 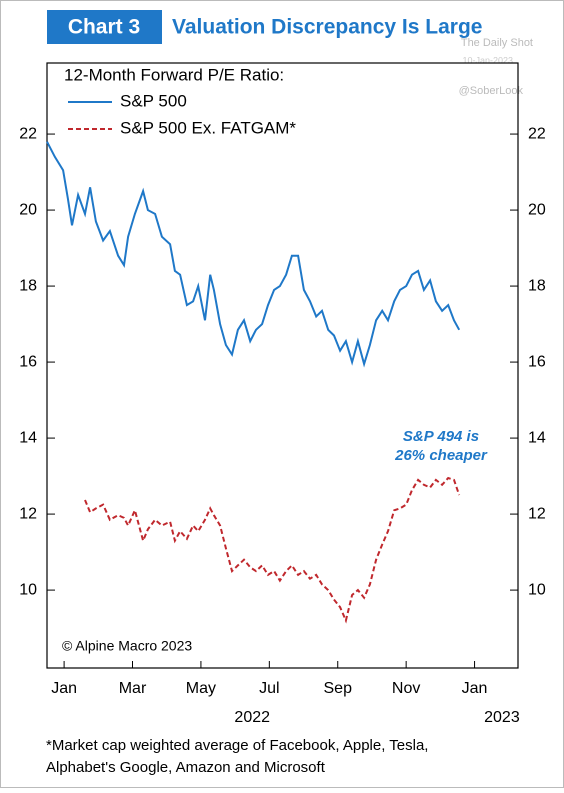 What do you see at coordinates (252, 717) in the screenshot?
I see `x-group-label: 2022` at bounding box center [252, 717].